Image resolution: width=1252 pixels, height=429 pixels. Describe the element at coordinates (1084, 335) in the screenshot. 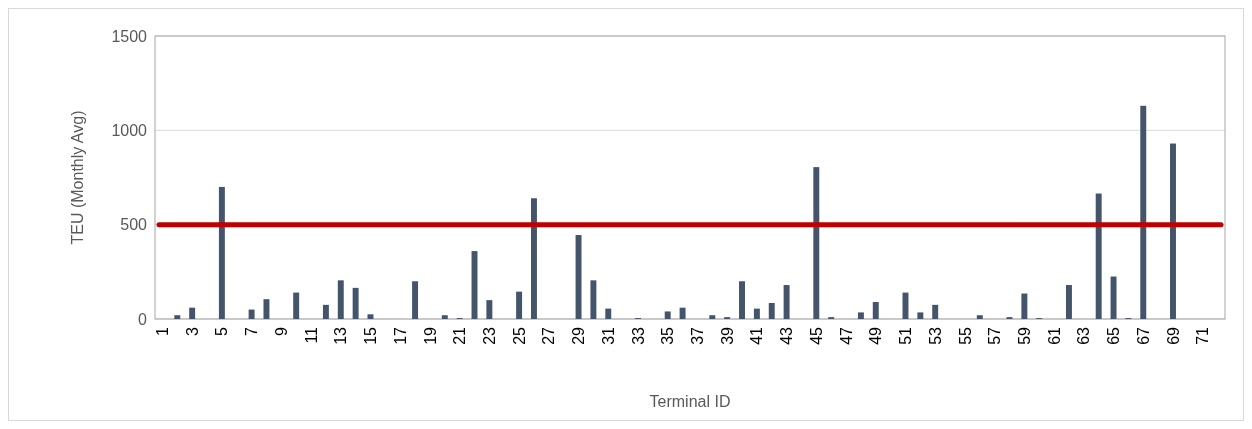

I see `x-tick-label: 63` at that location.